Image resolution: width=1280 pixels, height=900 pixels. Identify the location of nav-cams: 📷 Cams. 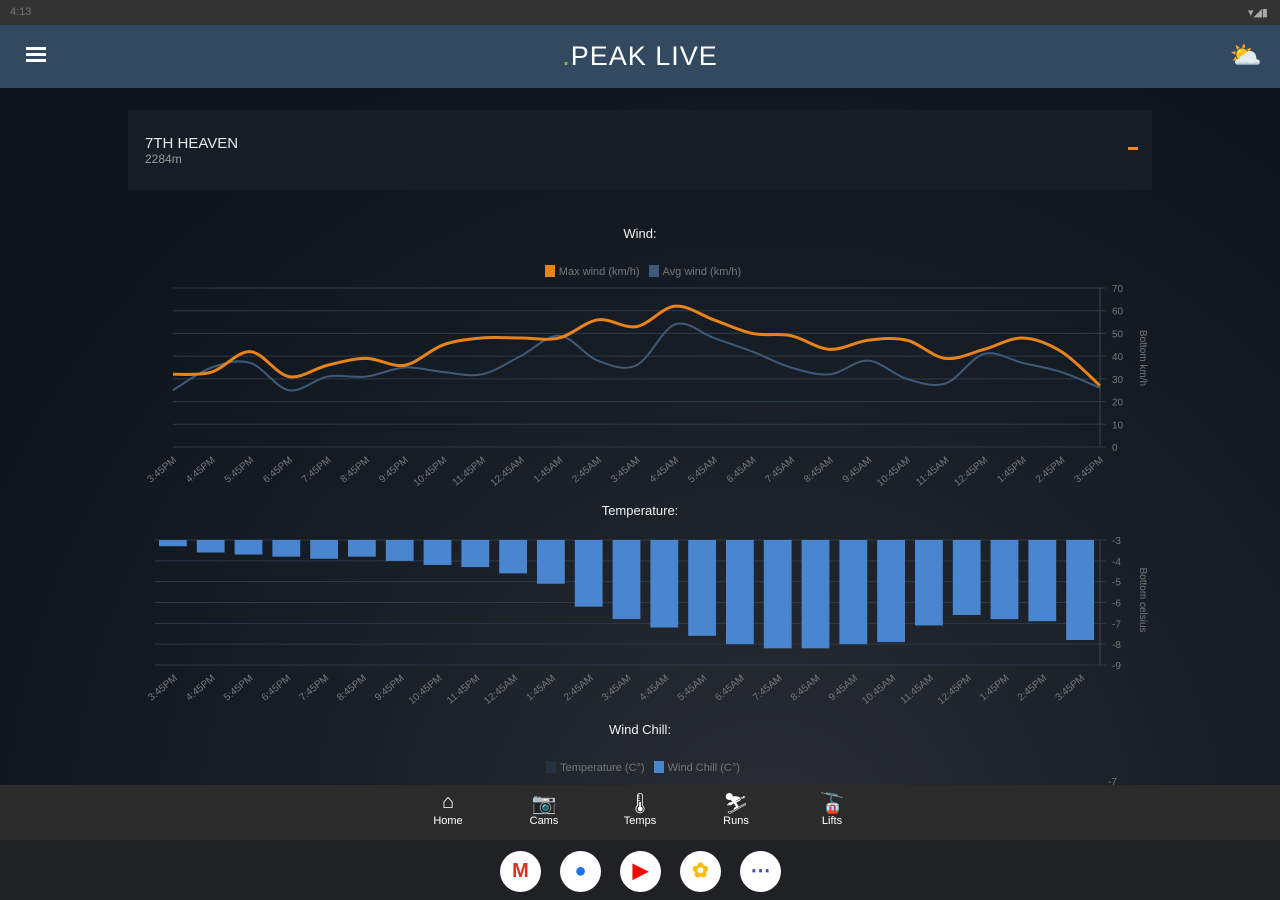
(544, 809).